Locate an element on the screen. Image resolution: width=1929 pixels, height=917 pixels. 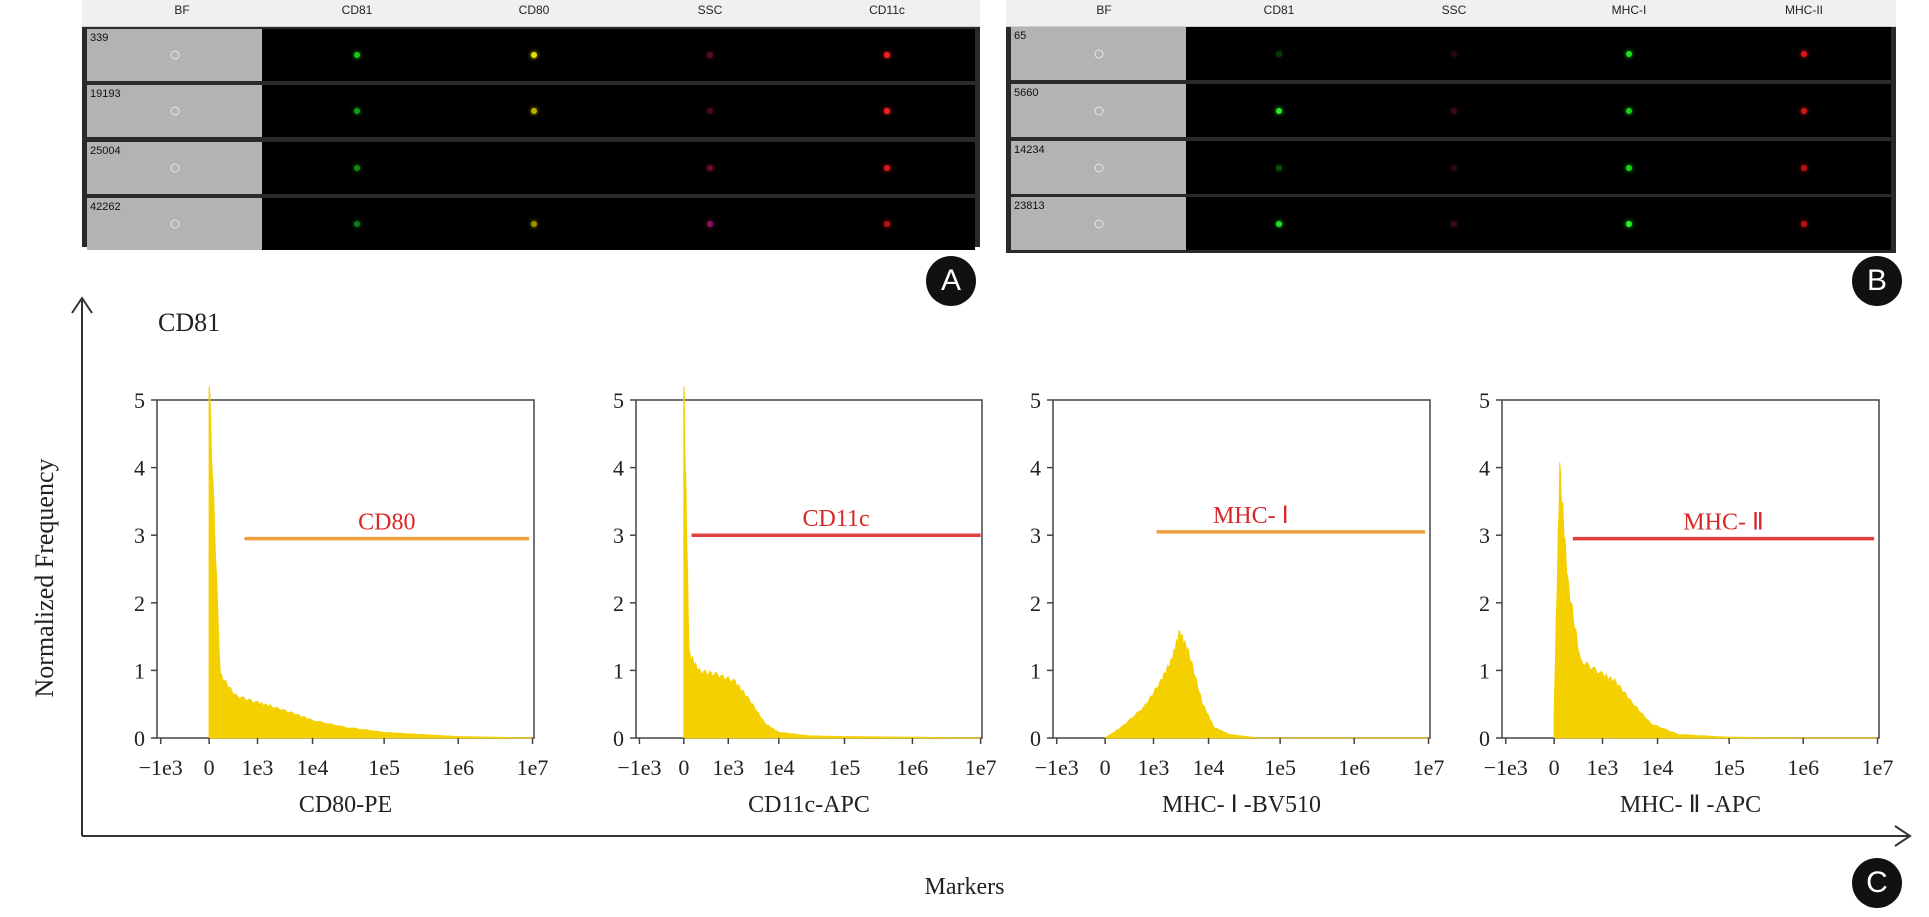
object-id: 5660 is located at coordinates (1026, 93).